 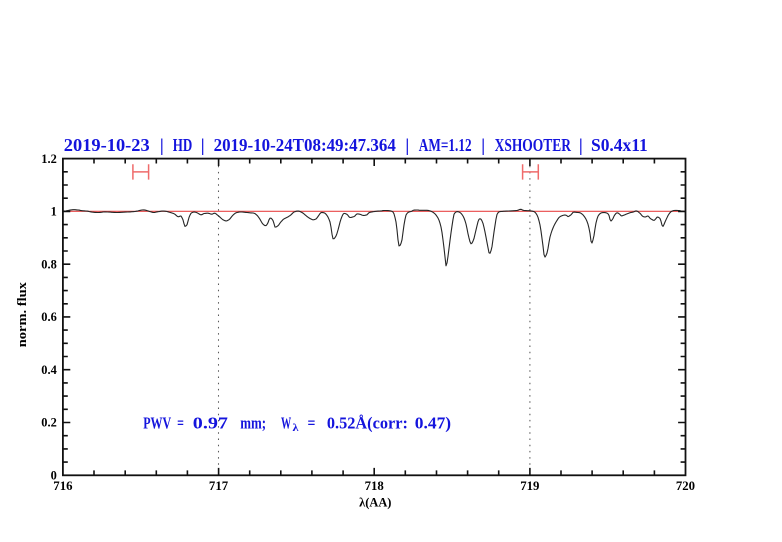 What do you see at coordinates (49, 370) in the screenshot?
I see `svg-text: 0.4` at bounding box center [49, 370].